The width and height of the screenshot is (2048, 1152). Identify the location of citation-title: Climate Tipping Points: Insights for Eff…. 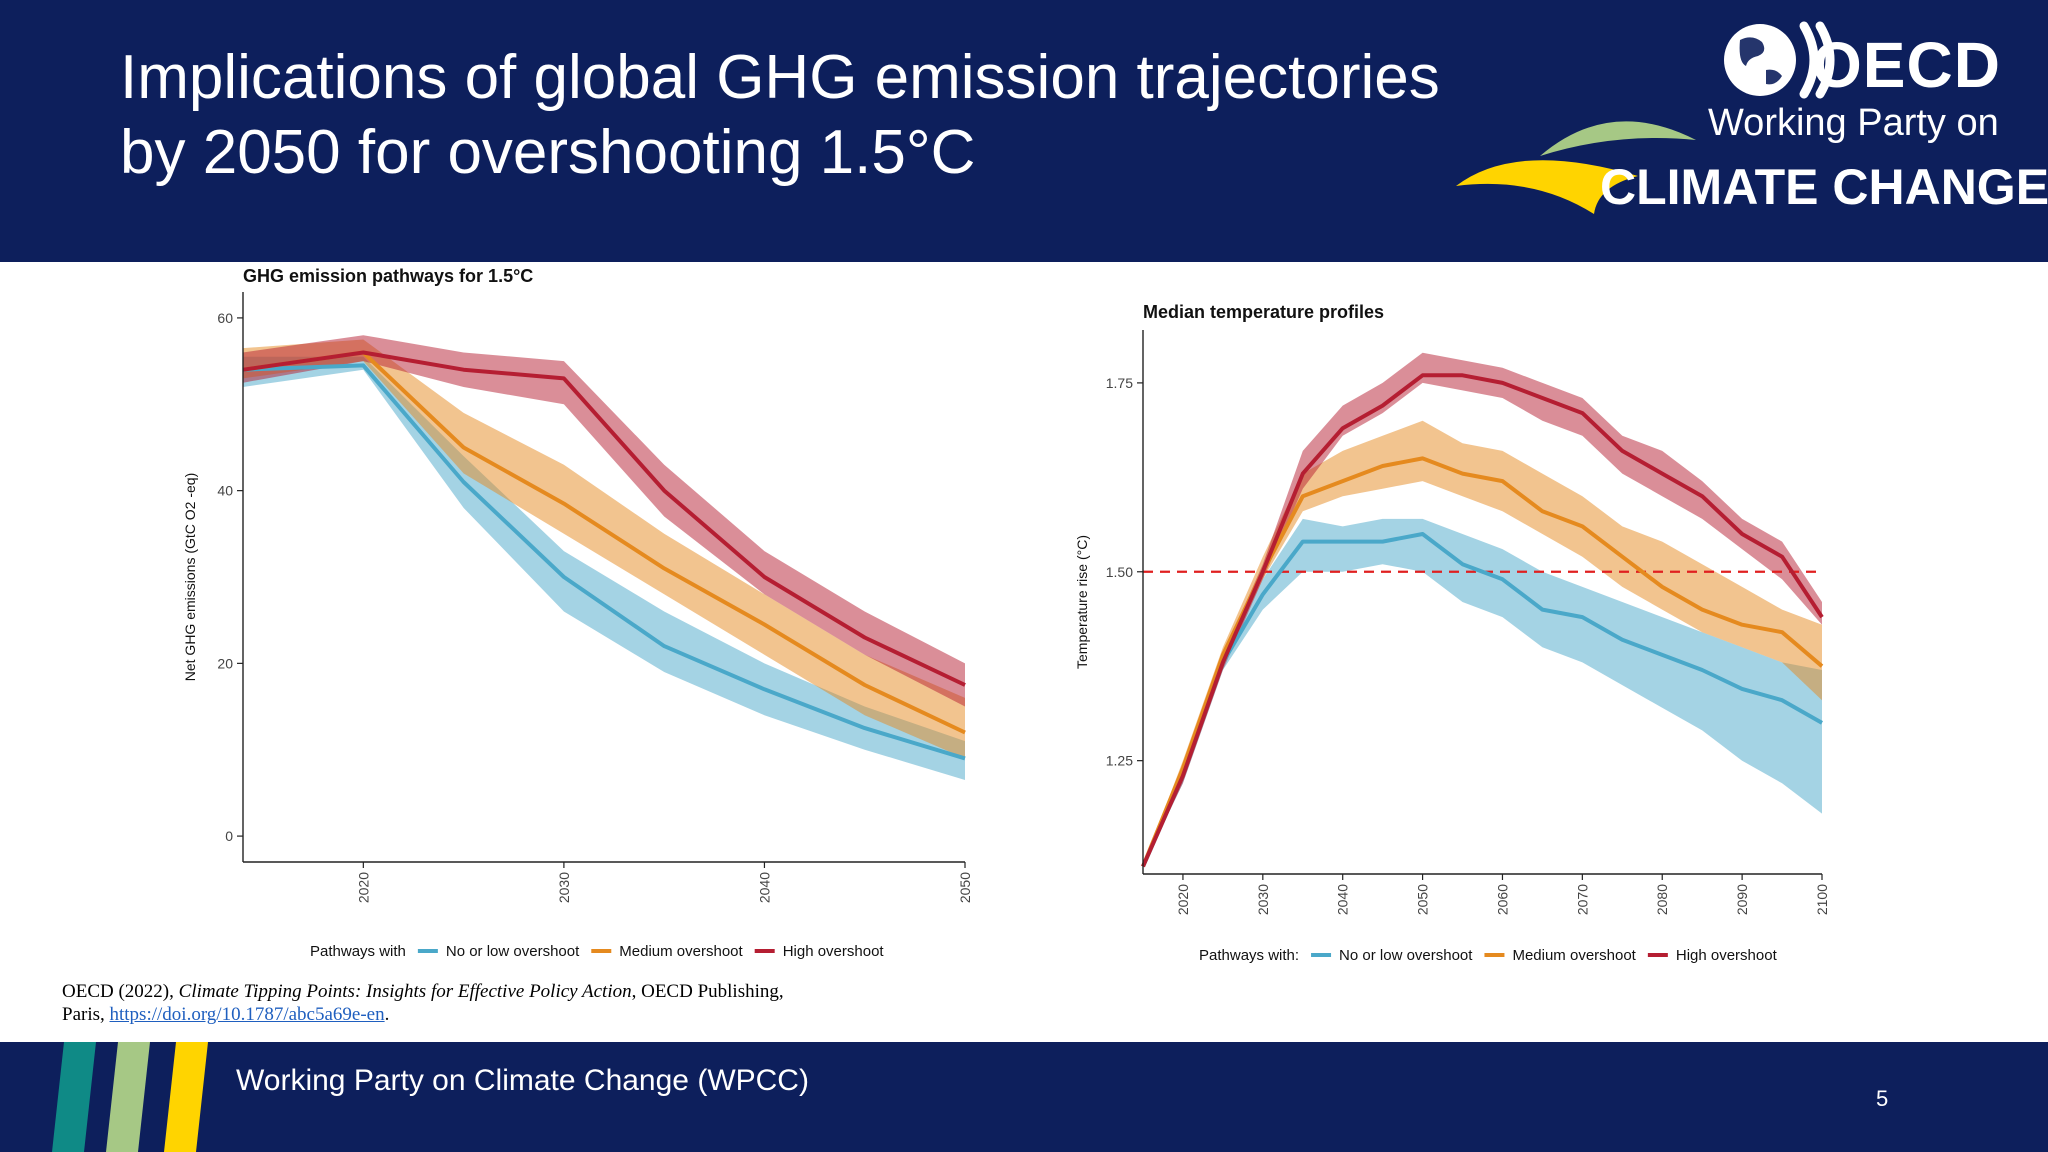
(405, 991).